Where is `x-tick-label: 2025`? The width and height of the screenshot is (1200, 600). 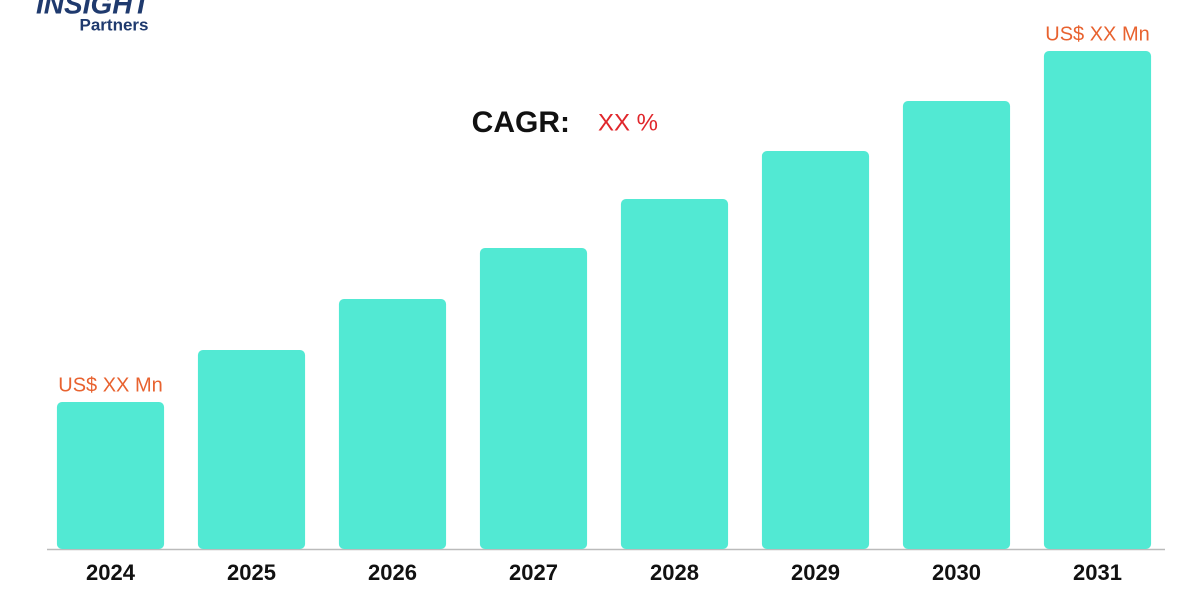 x-tick-label: 2025 is located at coordinates (251, 572).